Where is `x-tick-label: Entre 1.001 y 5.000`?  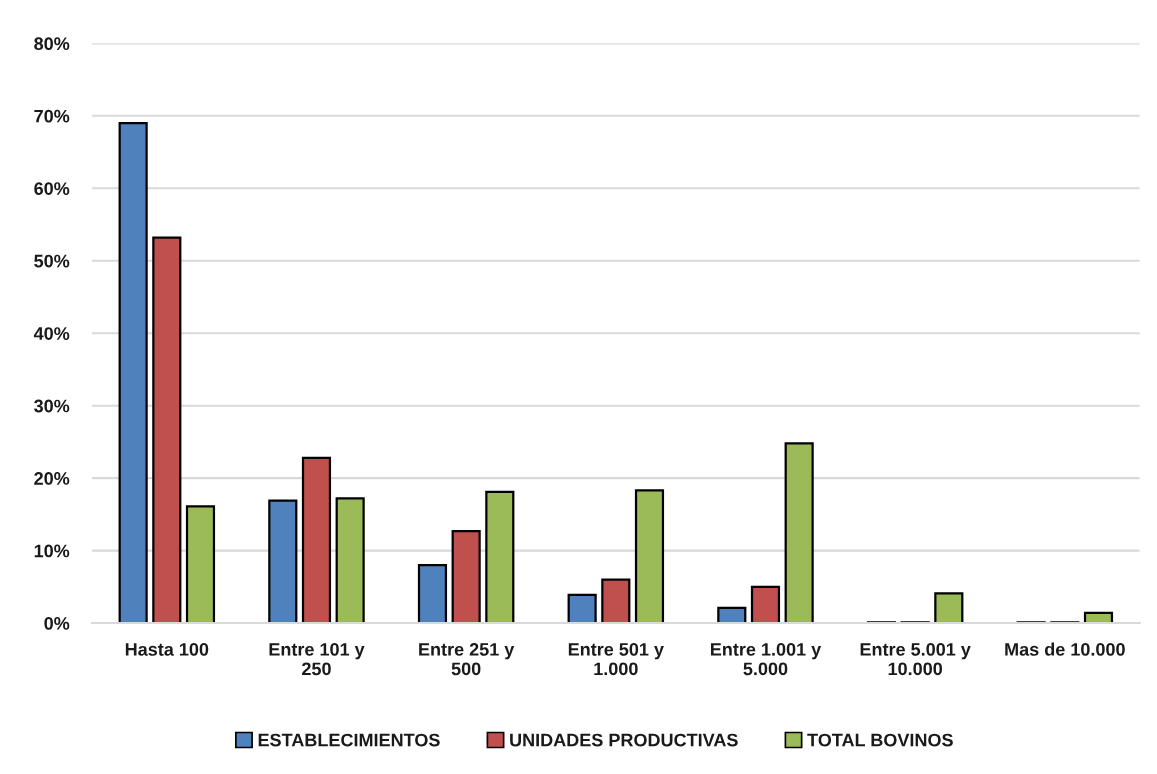 x-tick-label: Entre 1.001 y 5.000 is located at coordinates (766, 659).